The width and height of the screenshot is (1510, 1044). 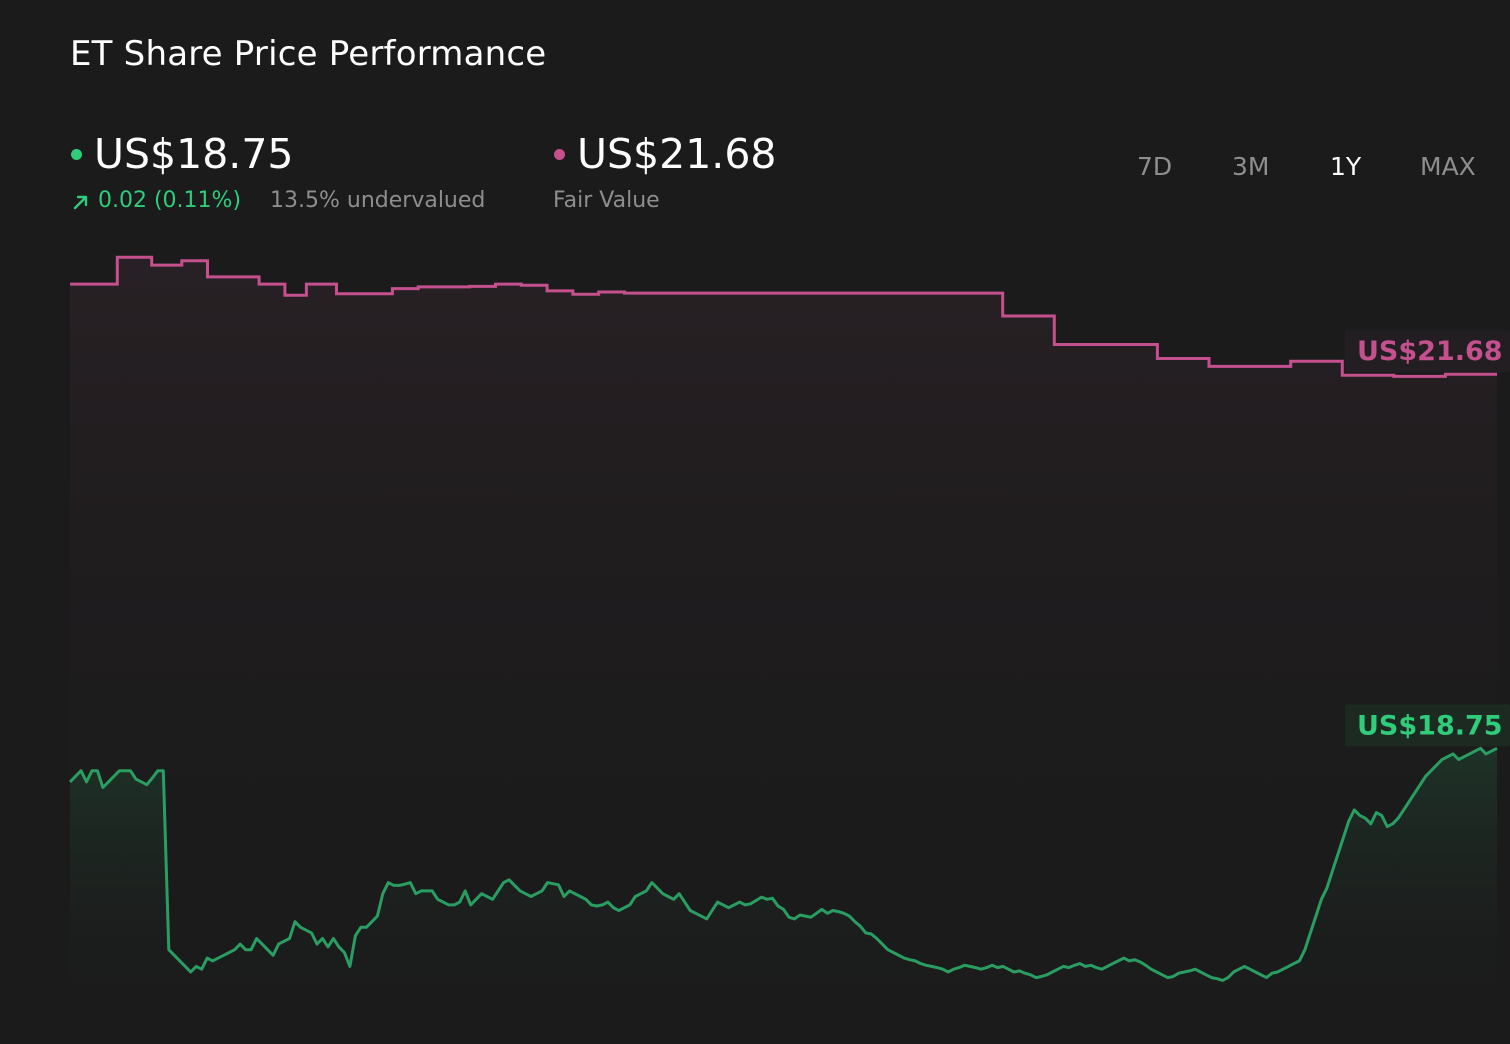 What do you see at coordinates (1310, 172) in the screenshot?
I see `range-tabs: 7D 3M 1Y MAX` at bounding box center [1310, 172].